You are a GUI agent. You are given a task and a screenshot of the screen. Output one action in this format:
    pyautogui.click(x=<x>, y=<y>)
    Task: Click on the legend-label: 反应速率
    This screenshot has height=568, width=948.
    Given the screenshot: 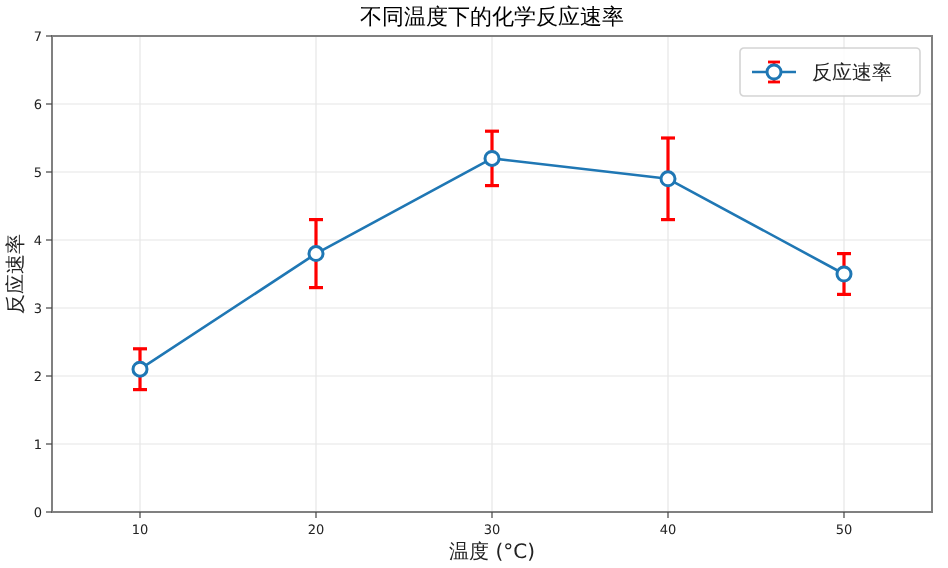 What is the action you would take?
    pyautogui.click(x=852, y=73)
    